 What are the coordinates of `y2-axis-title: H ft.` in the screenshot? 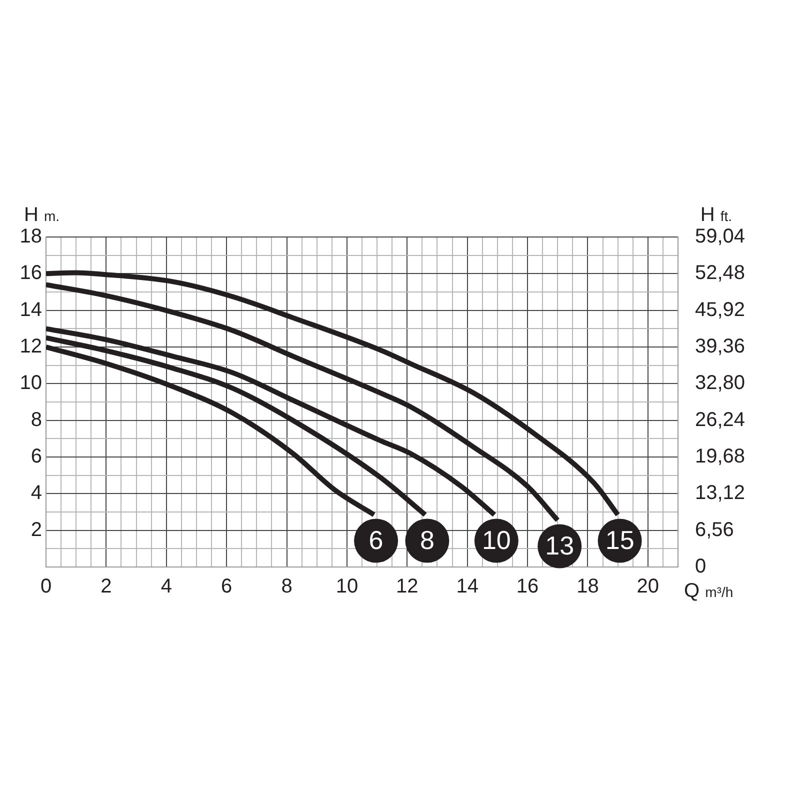 It's located at (716, 215).